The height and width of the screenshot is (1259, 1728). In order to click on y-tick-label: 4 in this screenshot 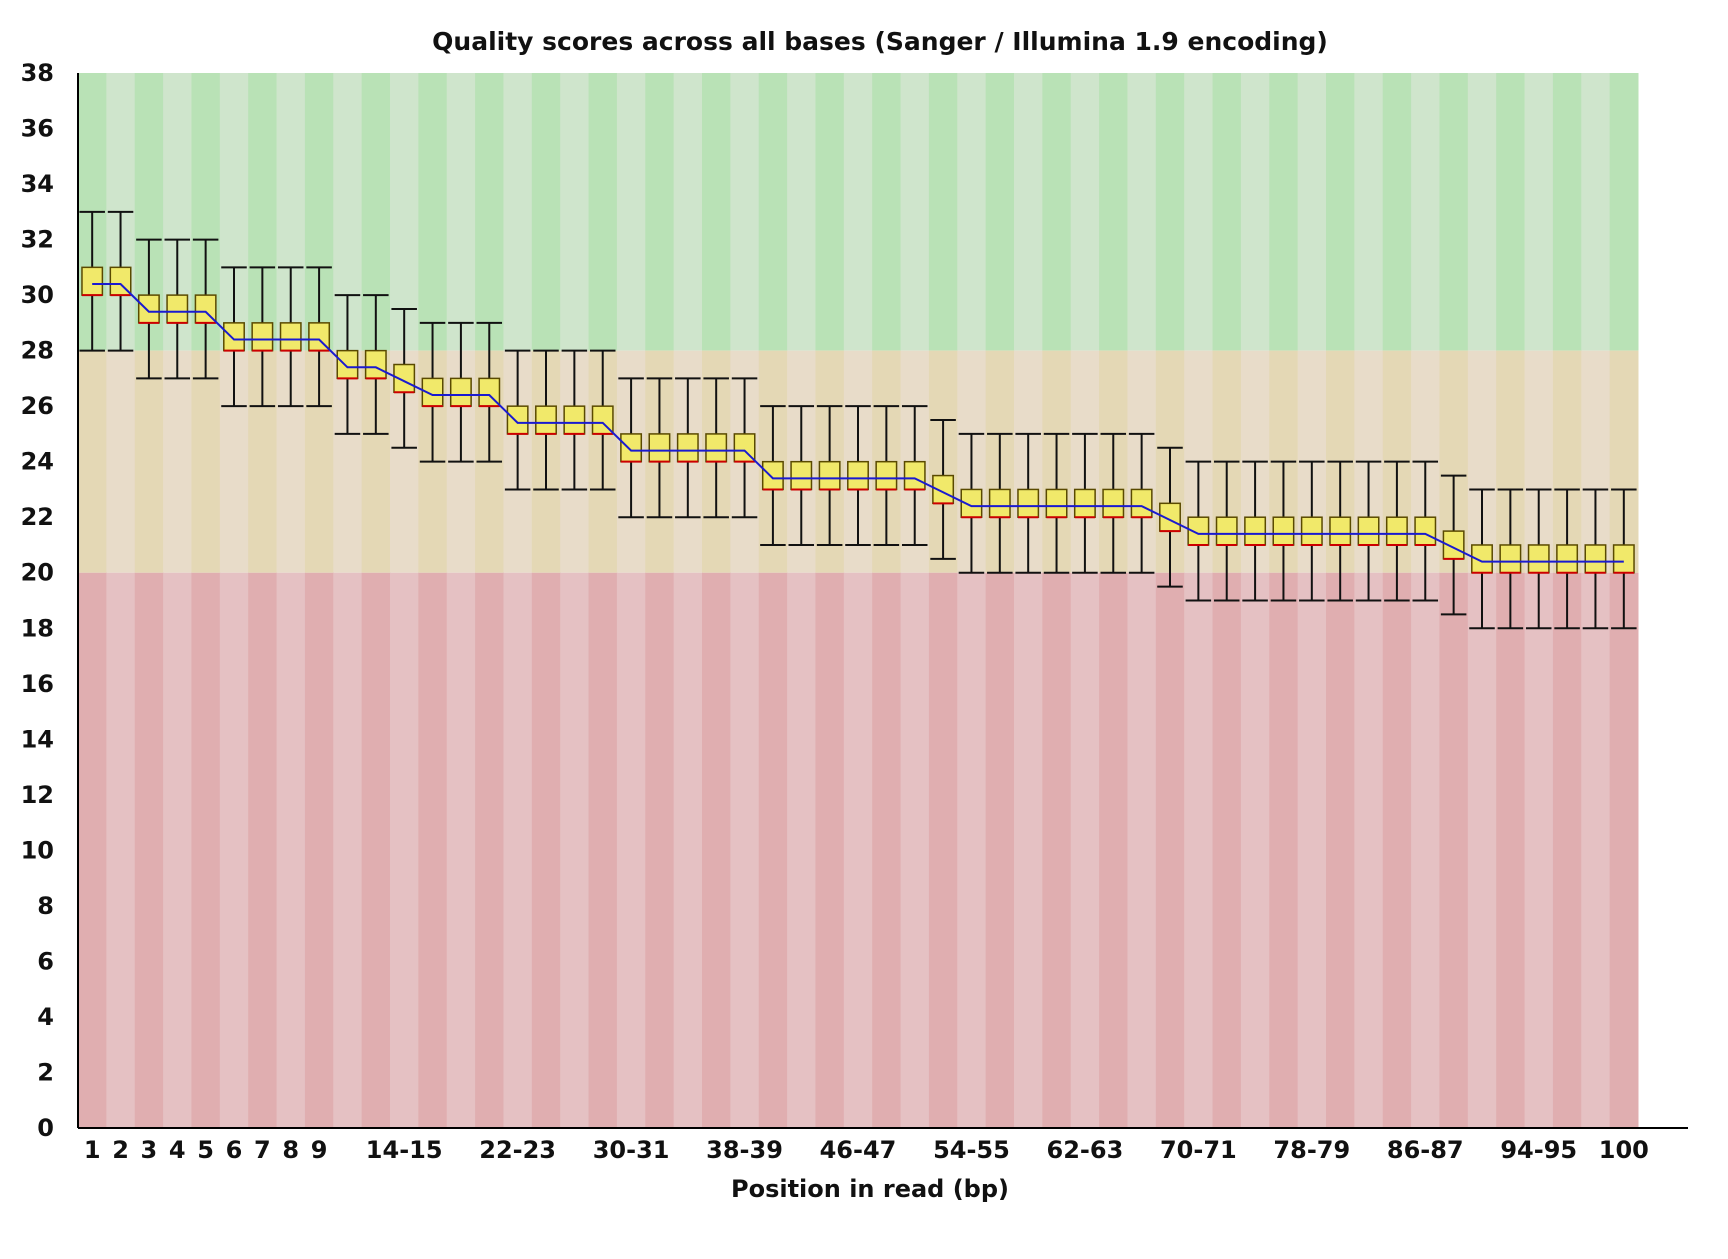, I will do `click(45, 1017)`.